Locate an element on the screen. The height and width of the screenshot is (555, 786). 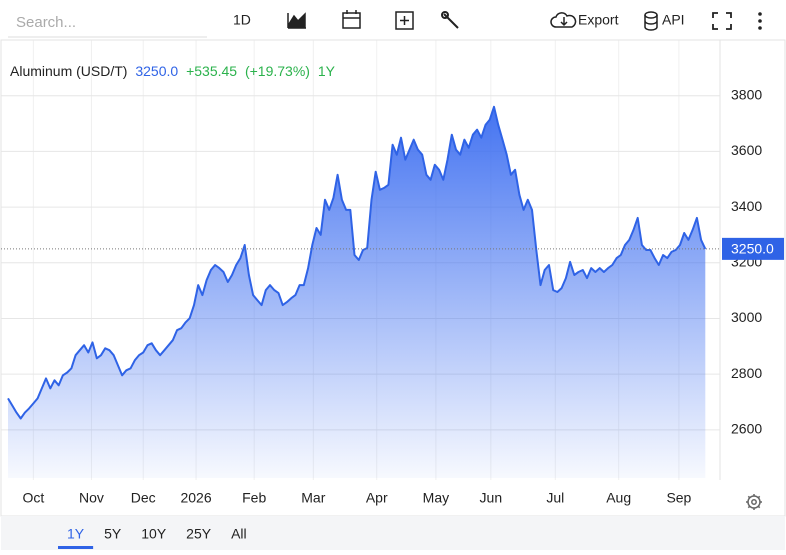
range-button: All is located at coordinates (239, 534).